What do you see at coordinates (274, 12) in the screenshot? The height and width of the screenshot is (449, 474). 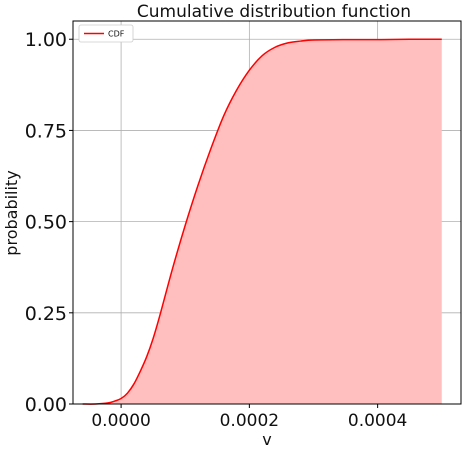 I see `chart-title: Cumulative distribution function` at bounding box center [274, 12].